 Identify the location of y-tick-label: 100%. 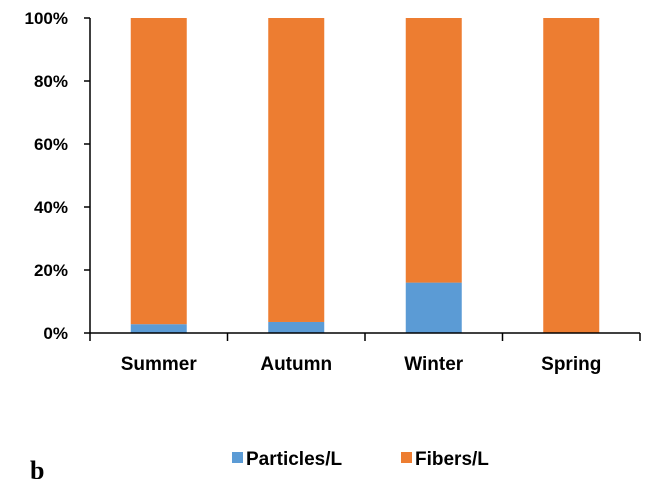
(46, 18).